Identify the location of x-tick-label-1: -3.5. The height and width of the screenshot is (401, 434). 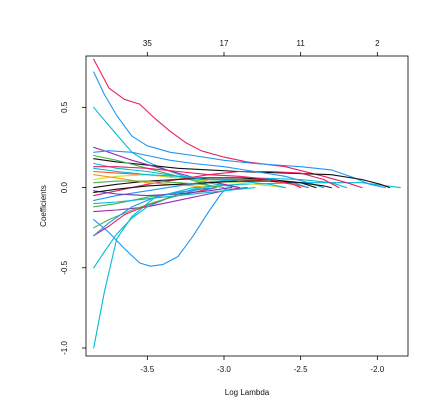
(147, 369).